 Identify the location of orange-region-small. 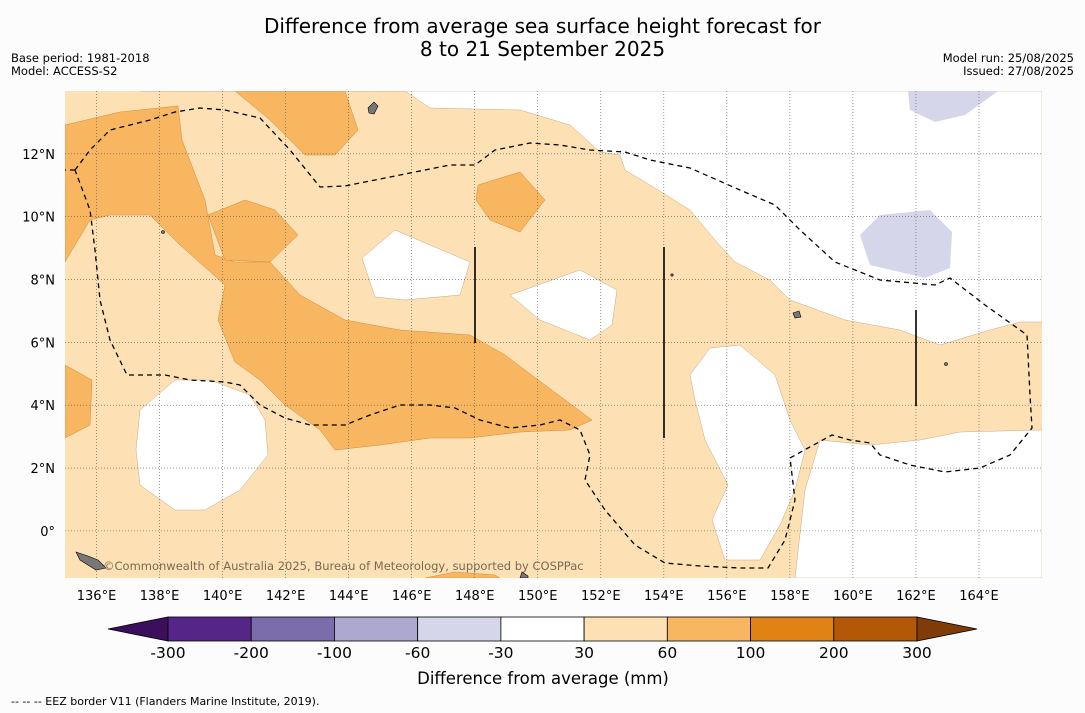
(253, 231).